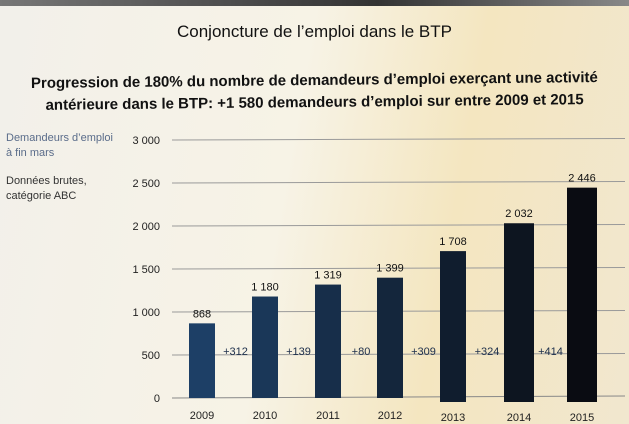 The image size is (629, 424). Describe the element at coordinates (146, 184) in the screenshot. I see `y-tick-label: 2 500` at that location.